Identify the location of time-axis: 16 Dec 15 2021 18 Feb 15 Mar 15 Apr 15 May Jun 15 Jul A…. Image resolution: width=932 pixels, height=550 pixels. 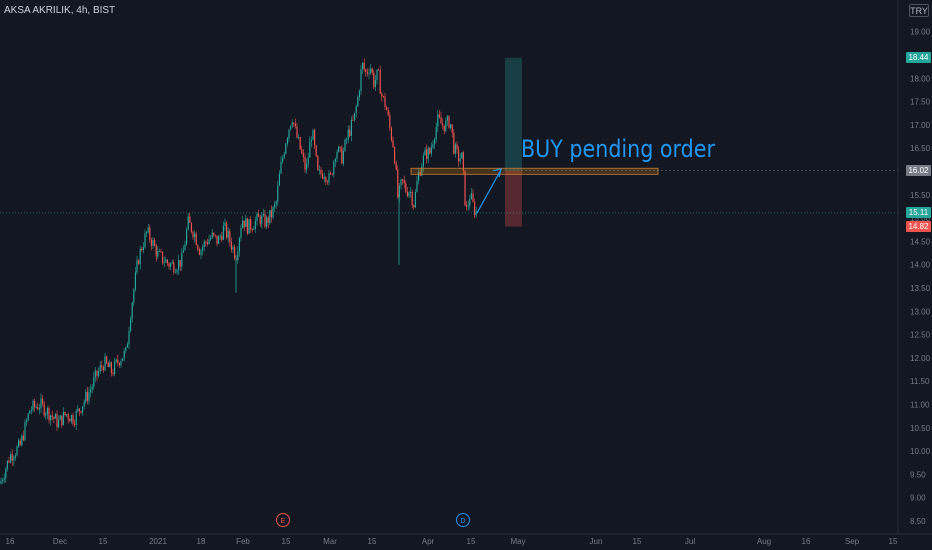
(466, 539).